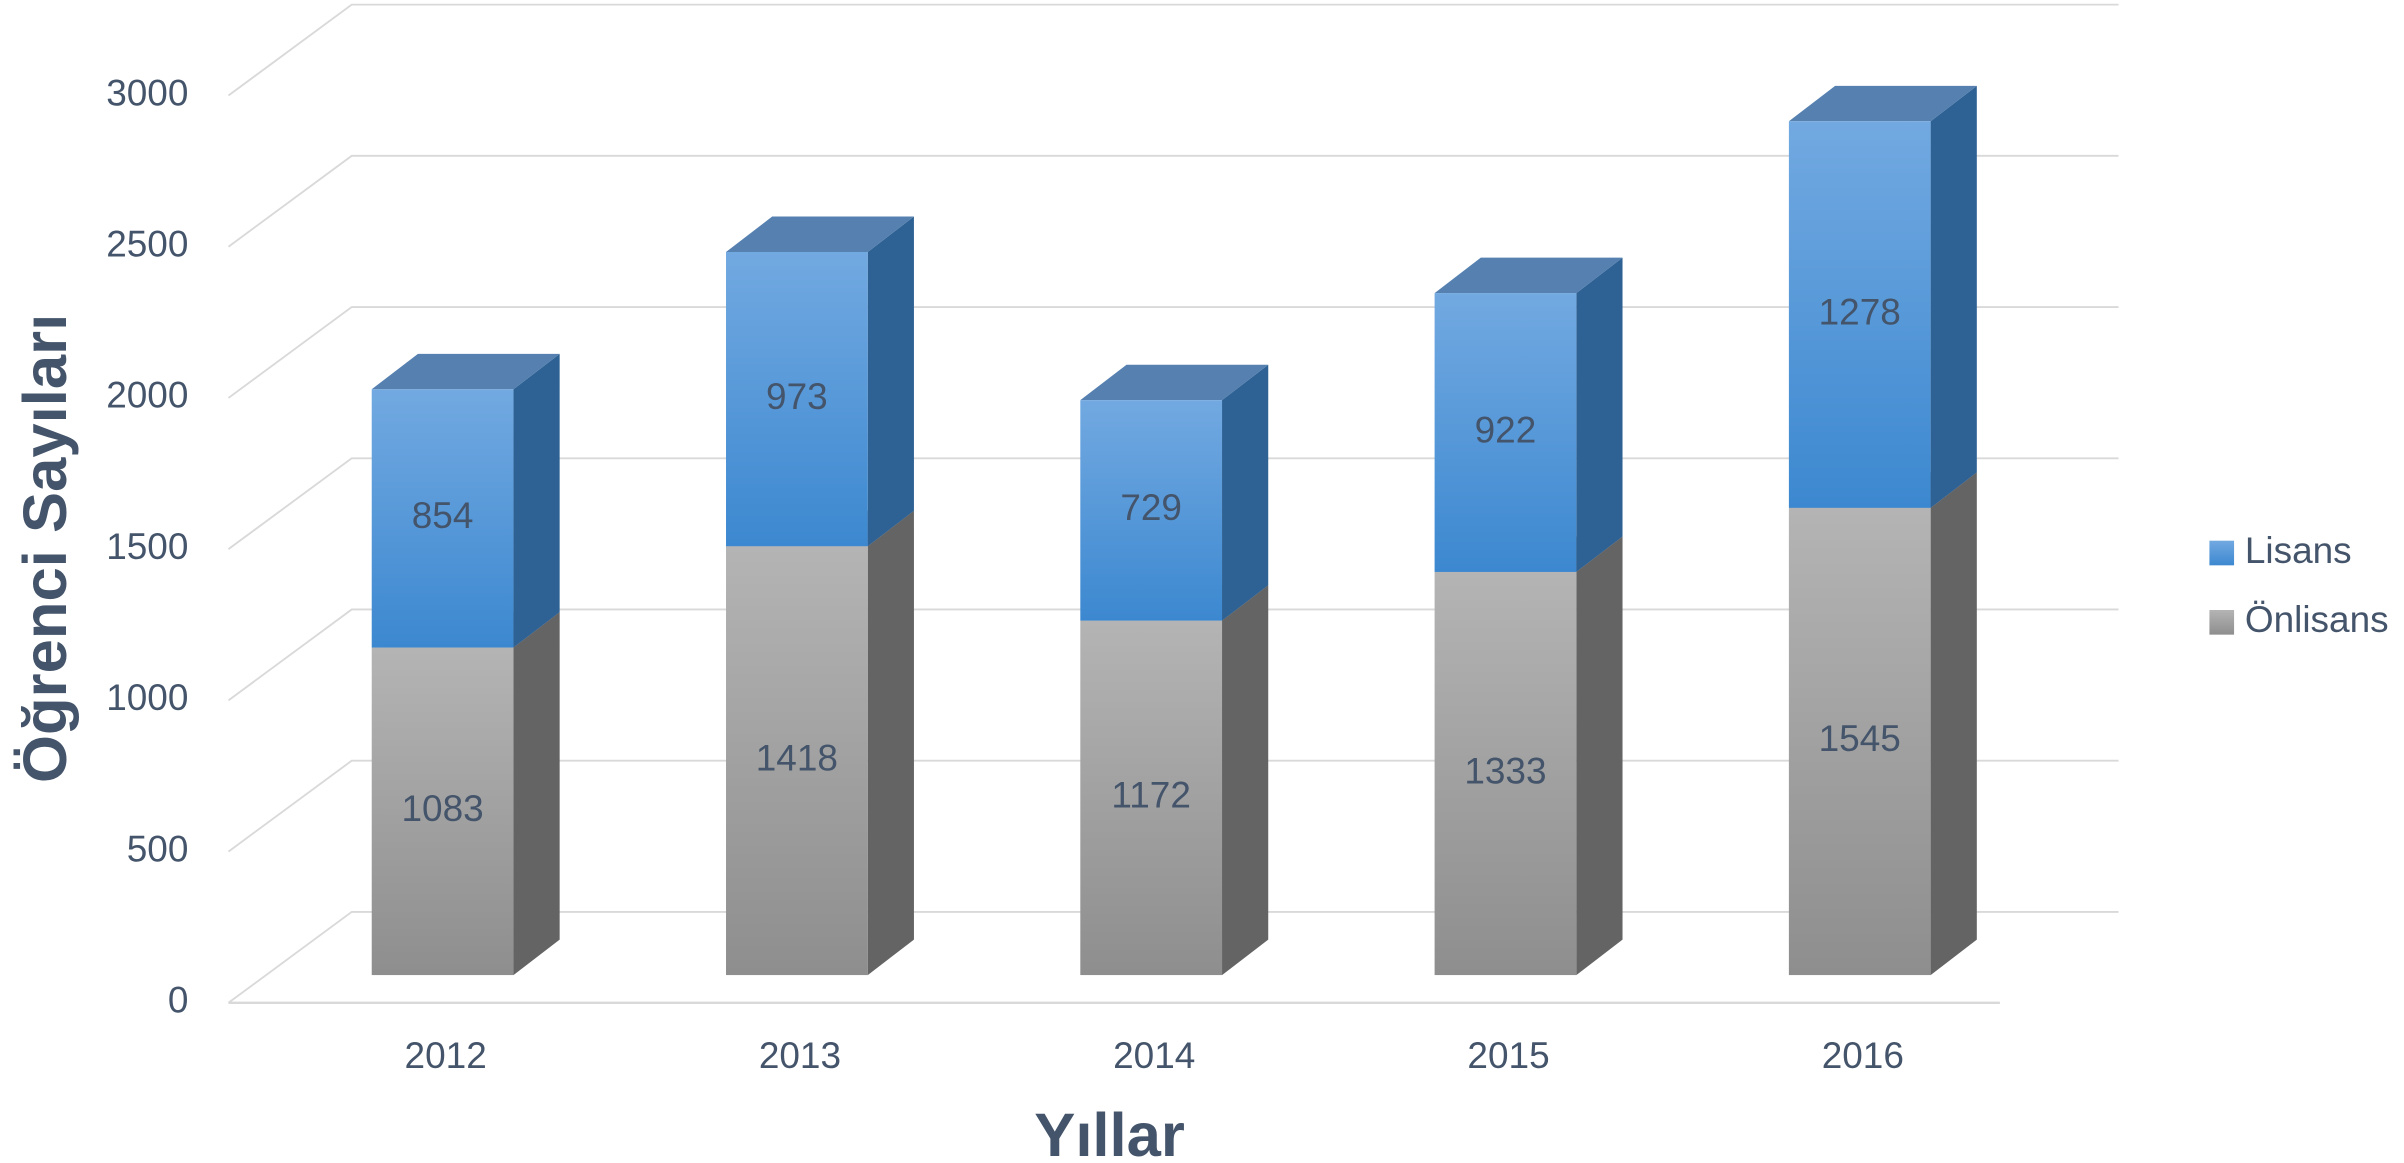 The image size is (2404, 1163). Describe the element at coordinates (45, 548) in the screenshot. I see `y-axis-title: Öğrenci Sayıları` at that location.